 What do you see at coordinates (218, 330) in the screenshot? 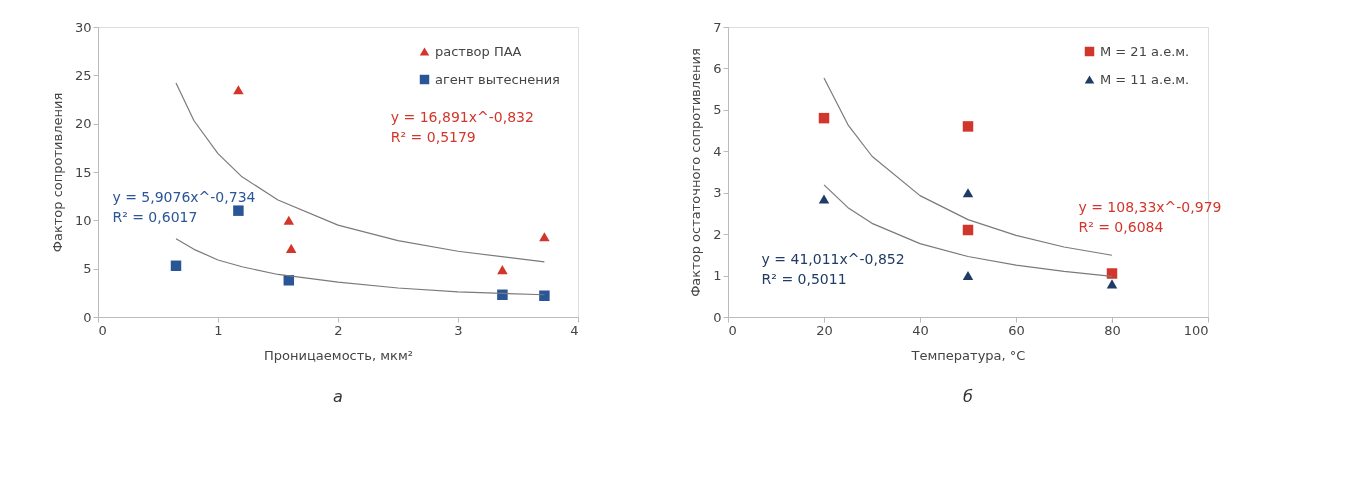
I see `x-tick-label: 1` at bounding box center [218, 330].